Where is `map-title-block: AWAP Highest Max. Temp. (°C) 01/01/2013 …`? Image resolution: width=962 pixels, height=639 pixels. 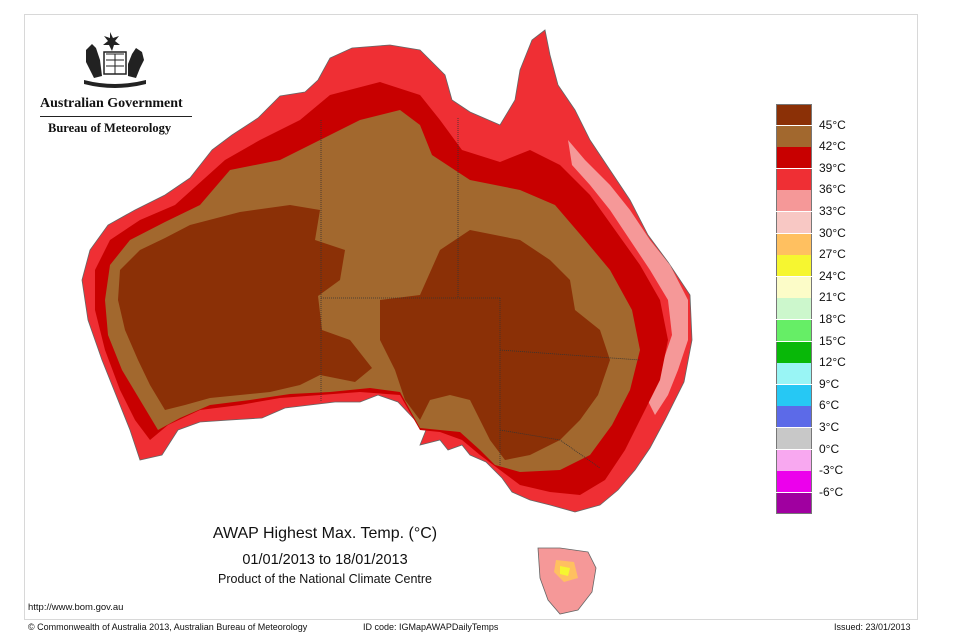
map-title-block: AWAP Highest Max. Temp. (°C) 01/01/2013 … is located at coordinates (325, 555).